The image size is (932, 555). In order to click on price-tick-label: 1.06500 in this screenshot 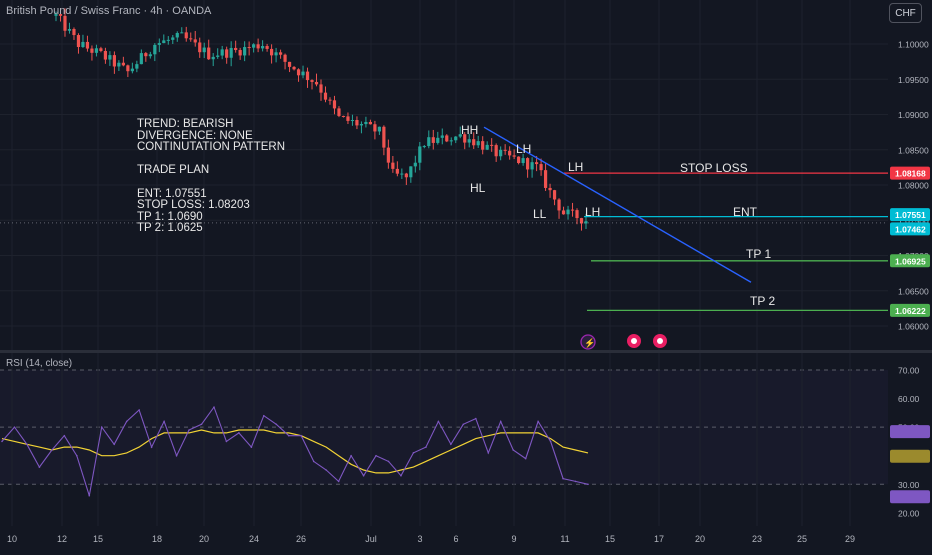, I will do `click(913, 291)`.